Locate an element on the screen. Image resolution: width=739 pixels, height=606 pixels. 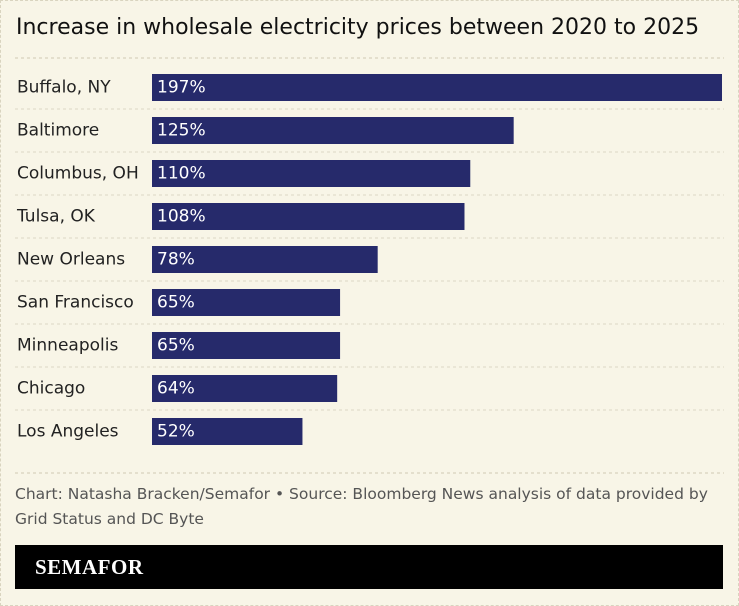
value-label: 78% is located at coordinates (176, 260).